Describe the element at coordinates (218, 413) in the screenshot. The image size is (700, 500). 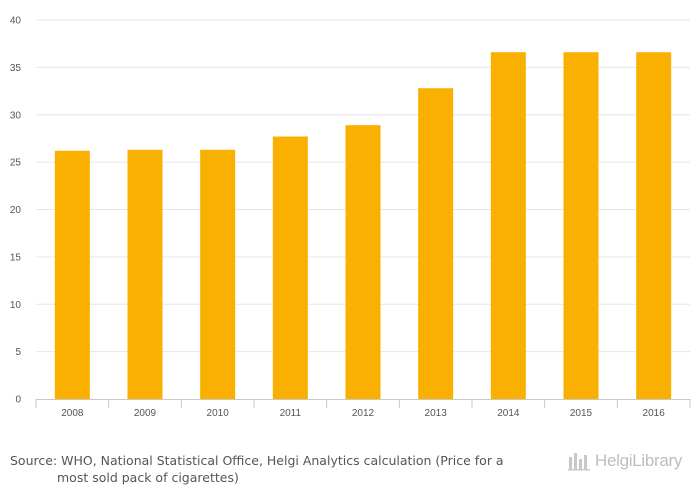
I see `x-tick-label: 2010` at that location.